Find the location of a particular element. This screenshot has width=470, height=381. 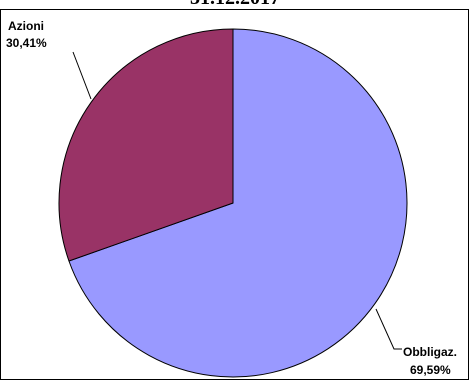

slice-value-azioni: 30,41% is located at coordinates (26, 43).